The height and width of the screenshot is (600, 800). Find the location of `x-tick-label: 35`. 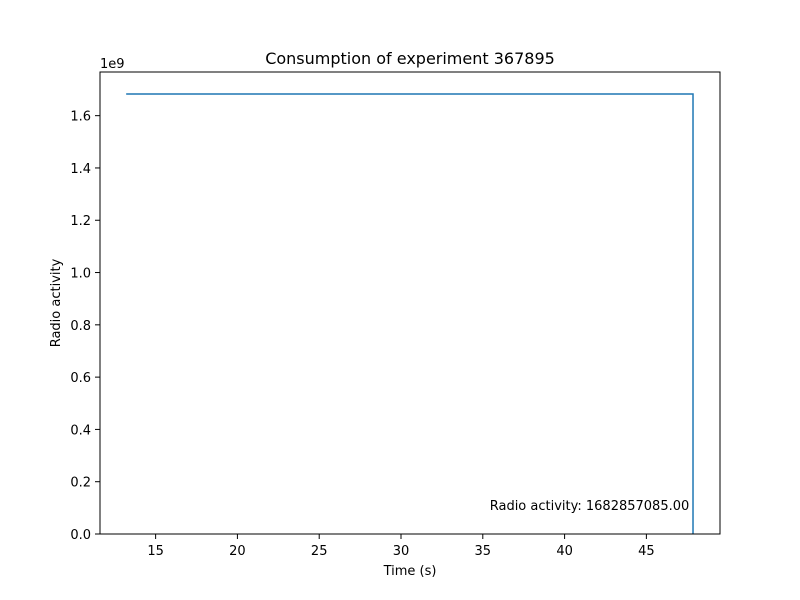

x-tick-label: 35 is located at coordinates (483, 551).